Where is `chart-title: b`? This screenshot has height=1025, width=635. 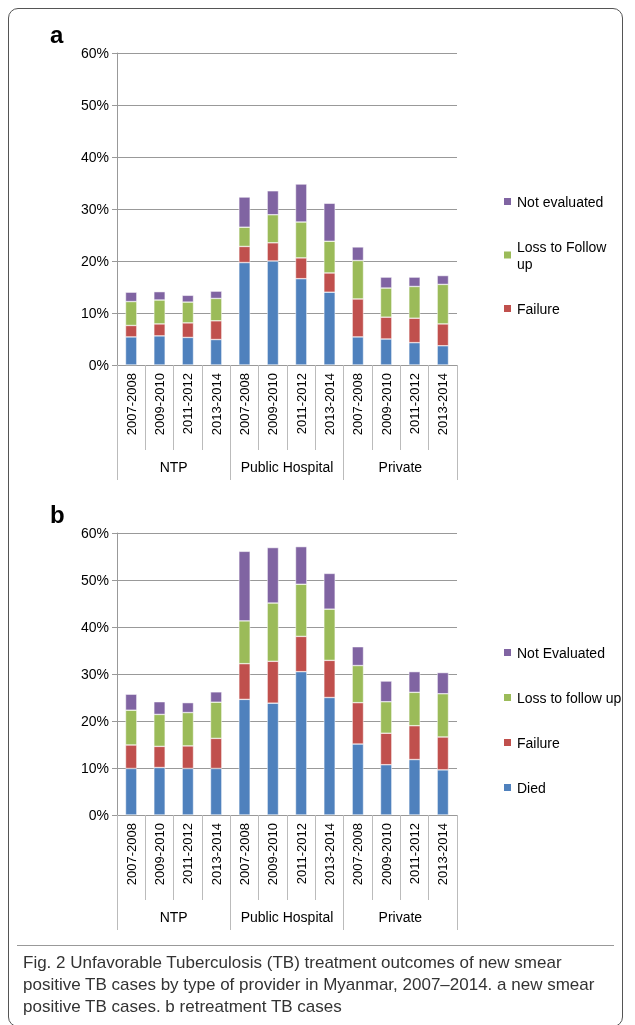
chart-title: b is located at coordinates (57, 514).